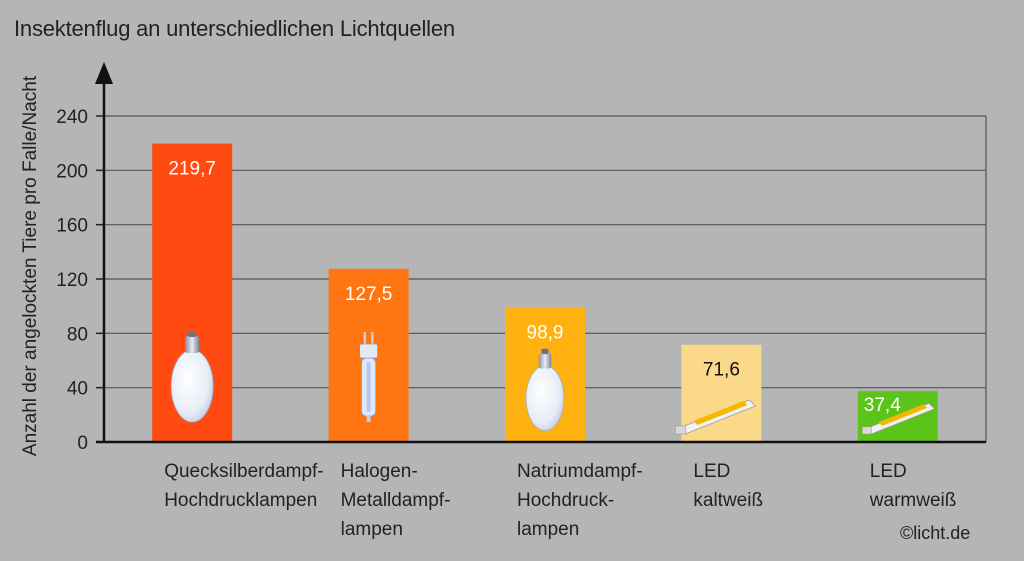 This screenshot has height=561, width=1024. I want to click on y-tick-label: 120, so click(72, 280).